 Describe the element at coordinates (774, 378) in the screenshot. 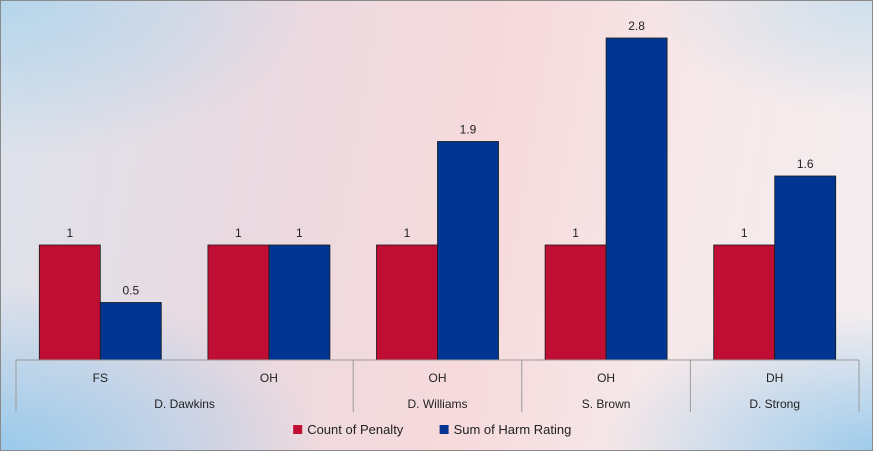

I see `tick-label: DH` at that location.